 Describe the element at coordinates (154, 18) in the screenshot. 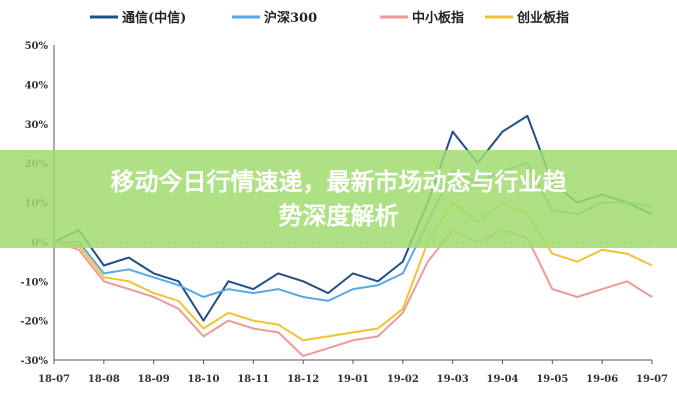

I see `legend-label: 通信(中信)` at that location.